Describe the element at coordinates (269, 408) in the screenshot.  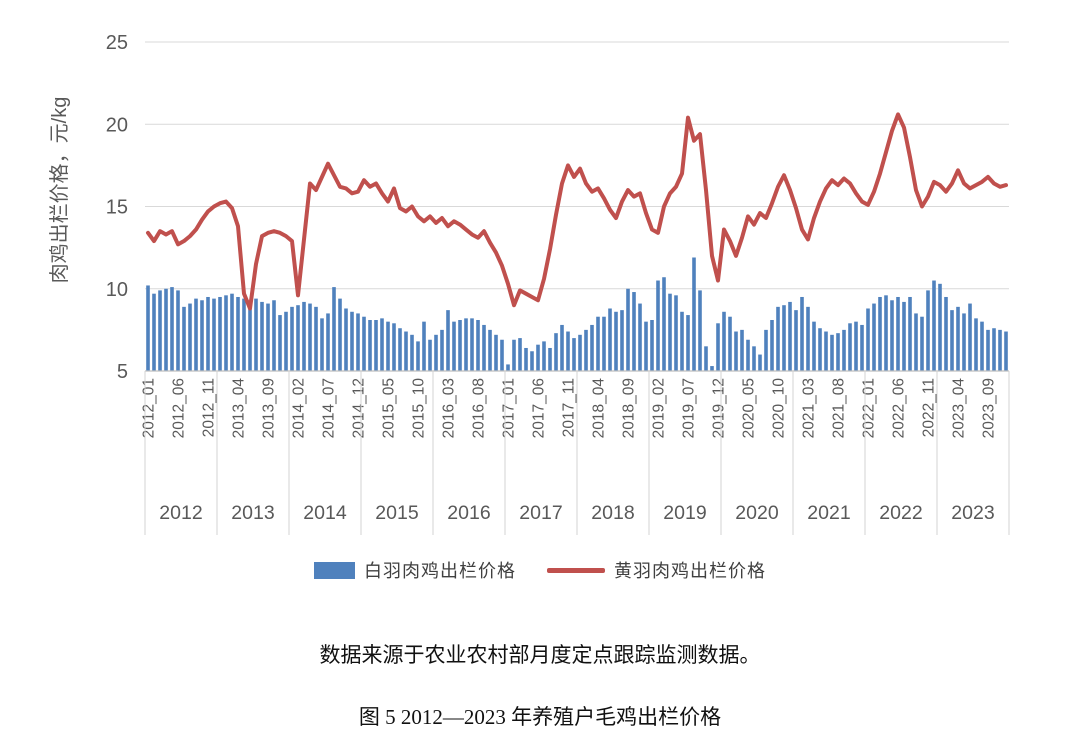
I see `svg-text: 2013_09` at that location.